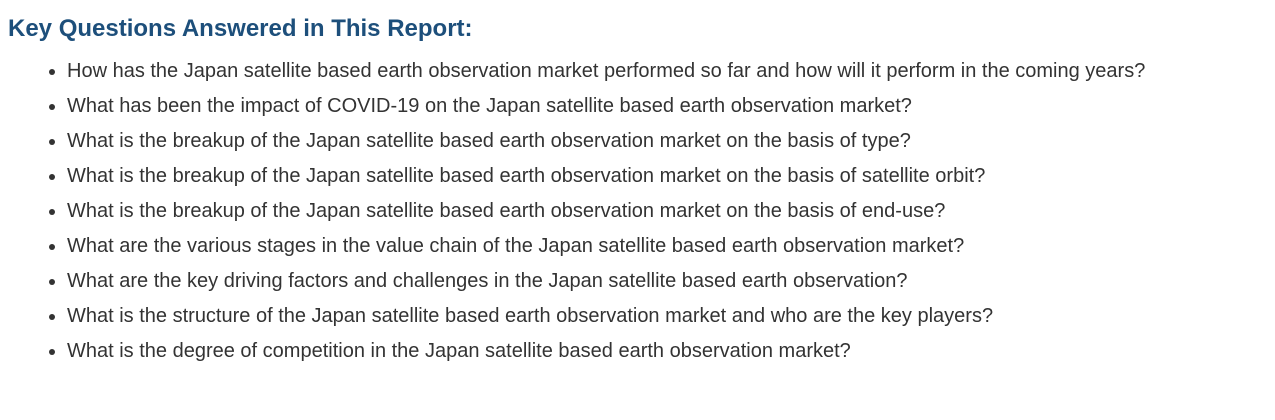 The width and height of the screenshot is (1275, 420). Describe the element at coordinates (240, 28) in the screenshot. I see `section-heading: Key Questions Answered in This Report:` at that location.